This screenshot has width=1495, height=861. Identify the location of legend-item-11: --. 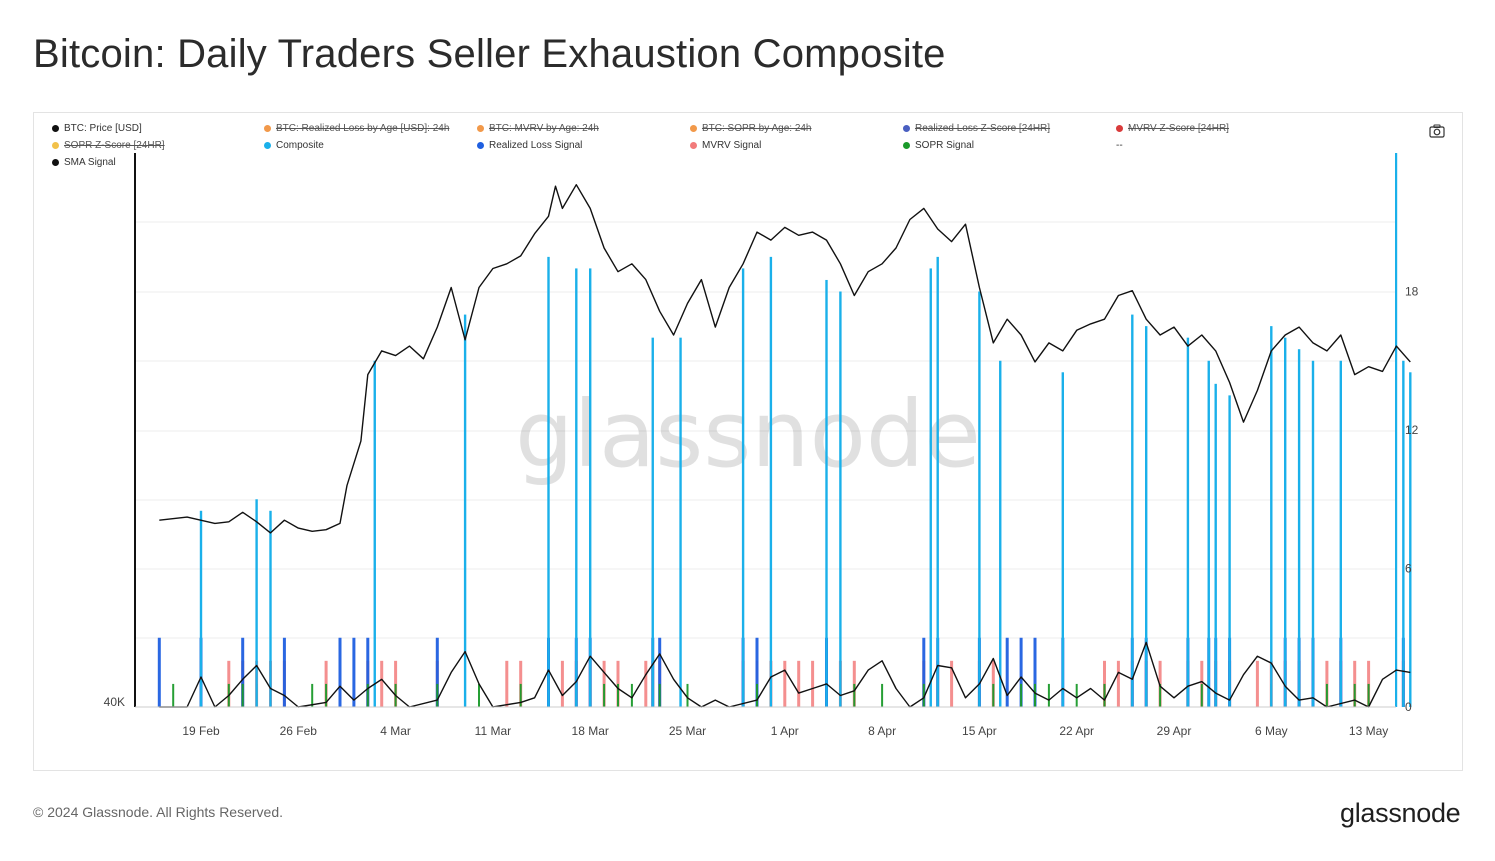
(1119, 145).